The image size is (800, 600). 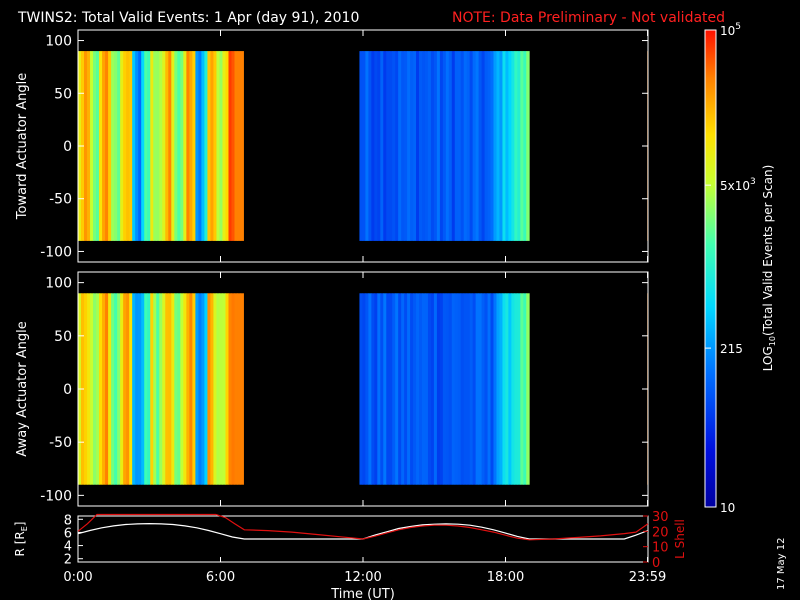 I want to click on y2-tick-label: 20, so click(x=660, y=532).